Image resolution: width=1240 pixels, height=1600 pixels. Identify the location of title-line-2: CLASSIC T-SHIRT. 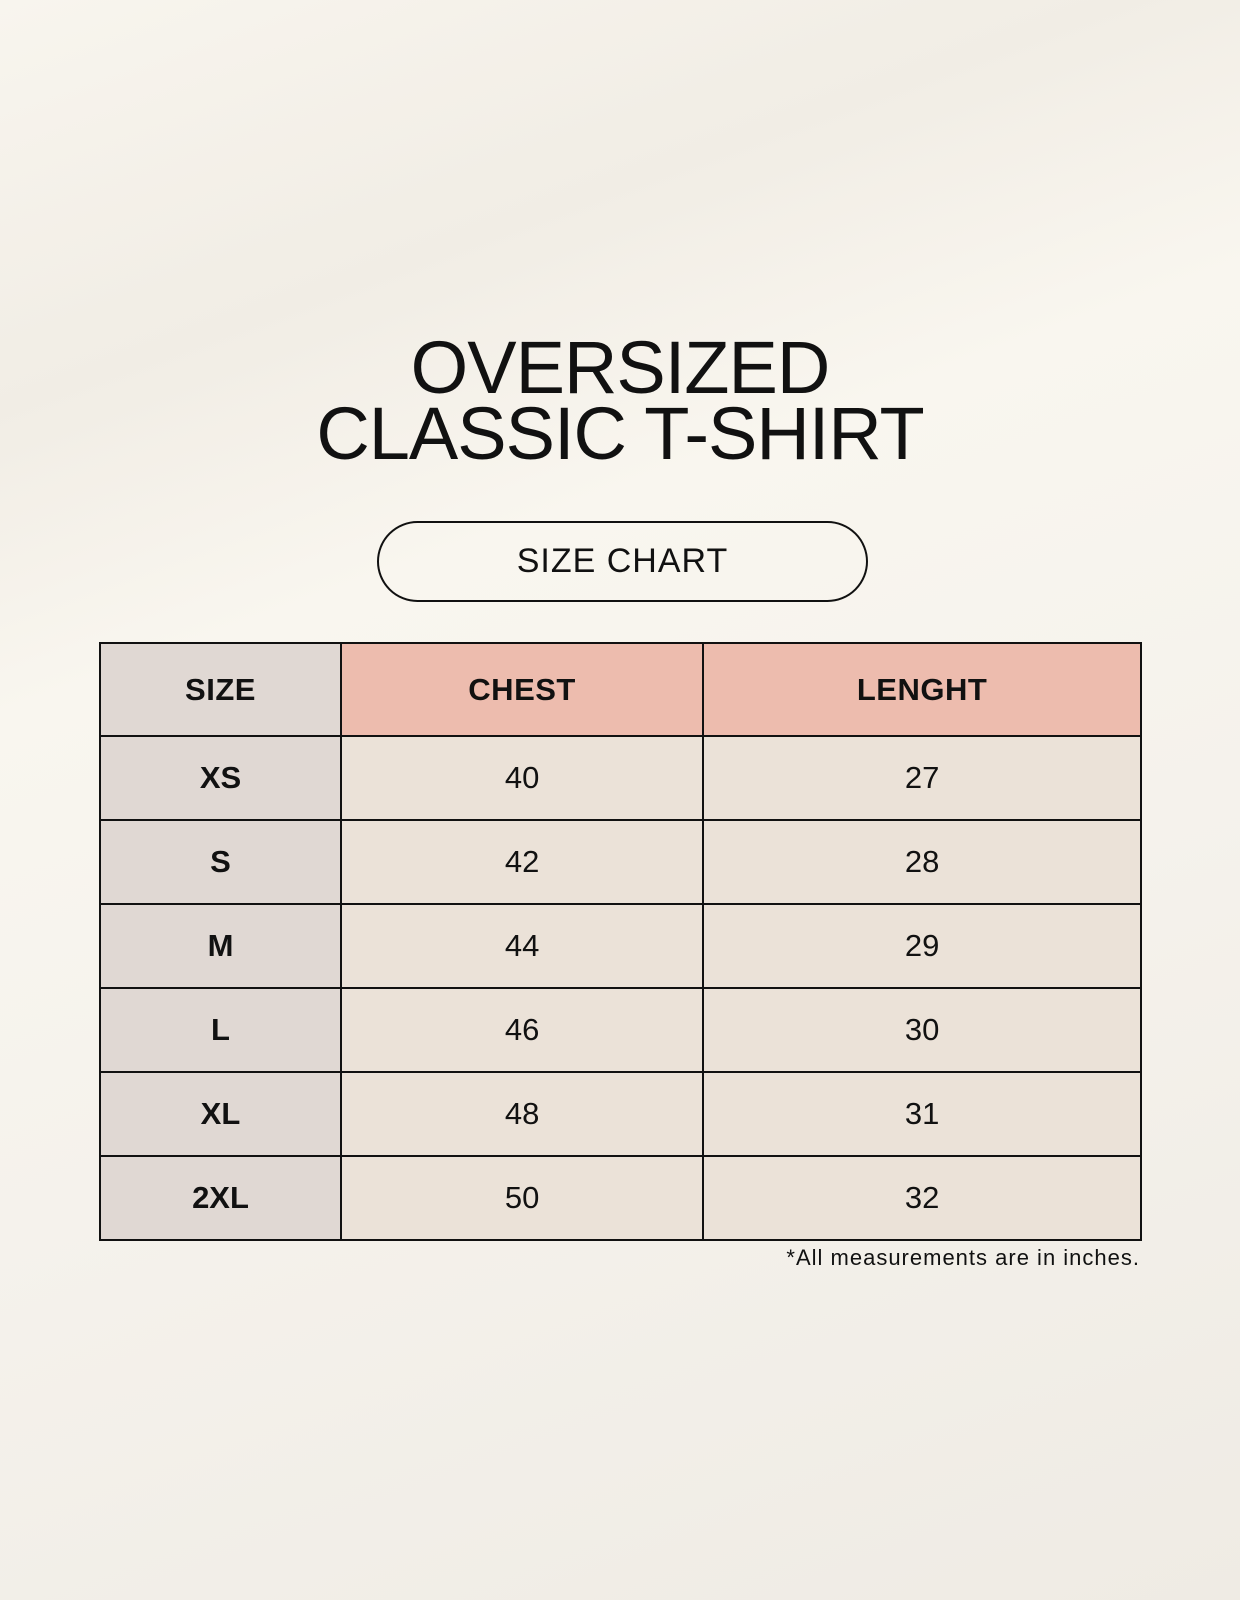
(620, 433).